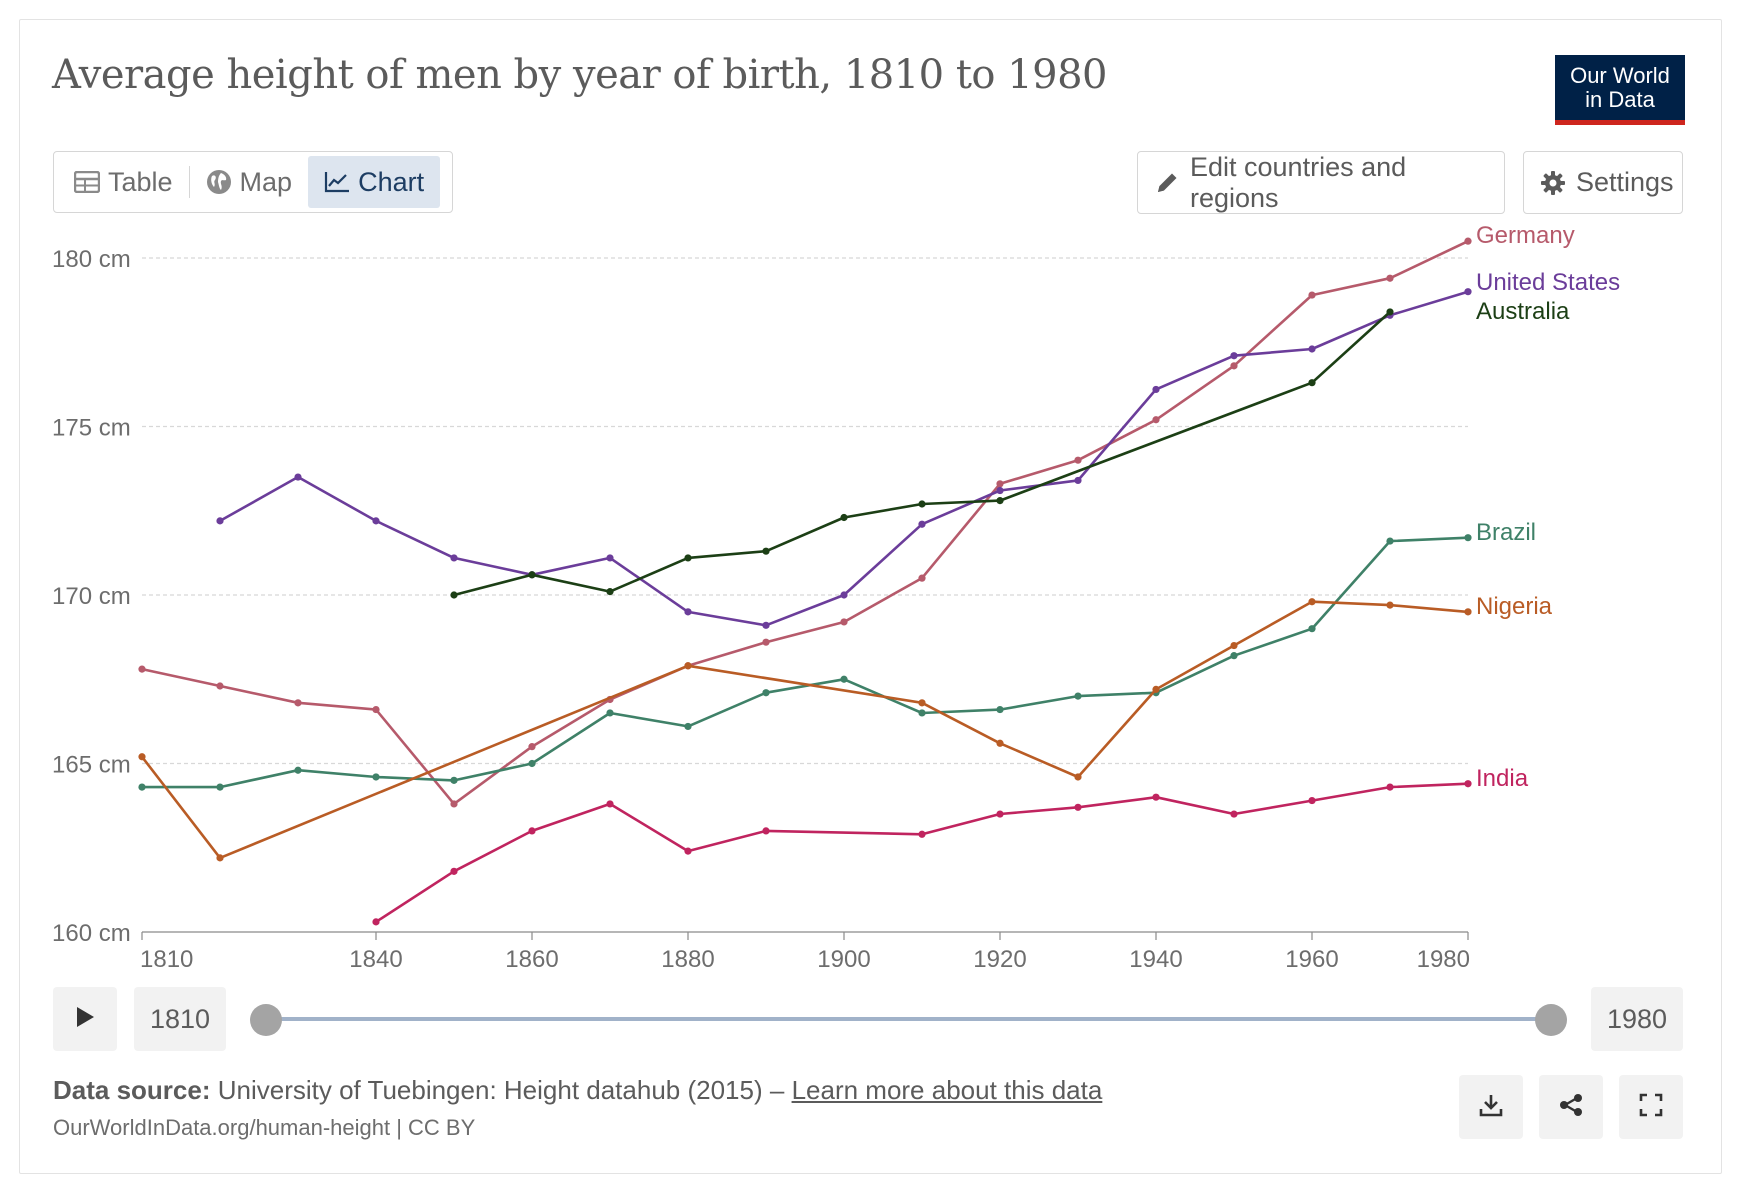 This screenshot has width=1742, height=1194. What do you see at coordinates (264, 1127) in the screenshot?
I see `source-url: OurWorldInData.org/human-height | CC BY` at bounding box center [264, 1127].